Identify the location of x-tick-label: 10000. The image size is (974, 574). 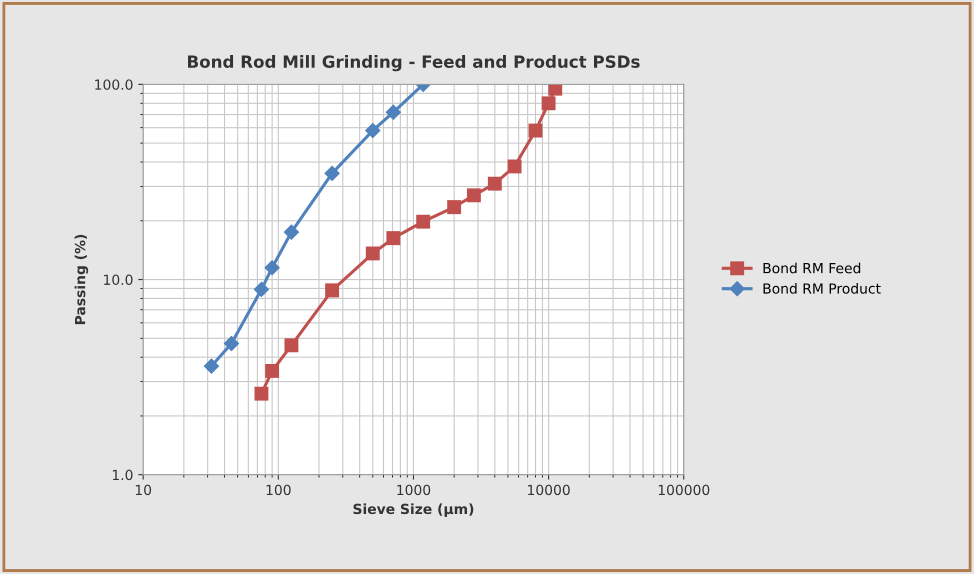
(549, 490).